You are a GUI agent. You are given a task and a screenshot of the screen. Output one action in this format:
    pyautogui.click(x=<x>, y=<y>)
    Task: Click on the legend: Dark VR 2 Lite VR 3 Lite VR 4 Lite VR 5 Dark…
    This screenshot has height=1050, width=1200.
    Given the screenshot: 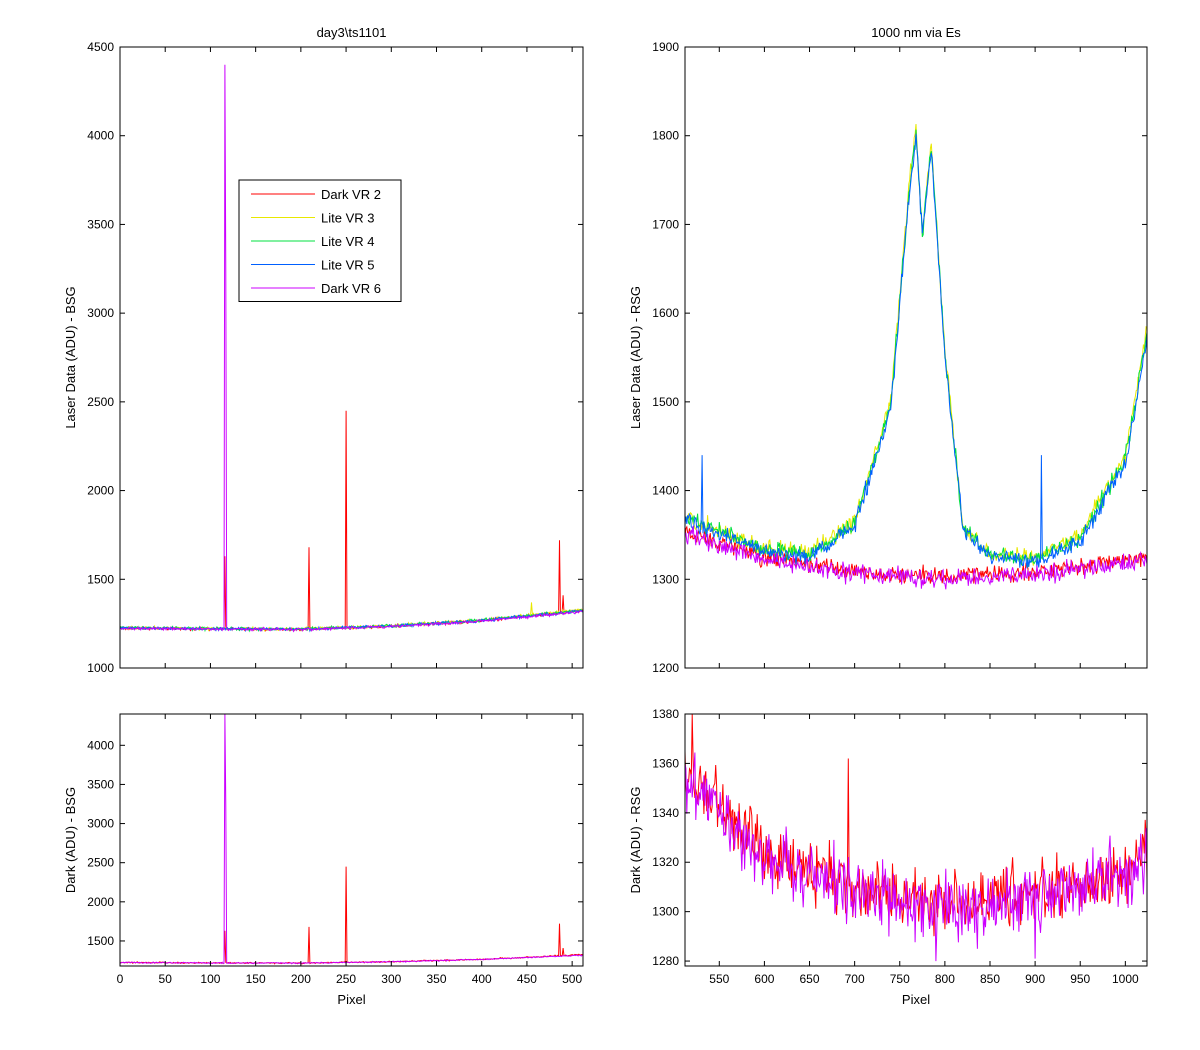 What is the action you would take?
    pyautogui.click(x=320, y=240)
    